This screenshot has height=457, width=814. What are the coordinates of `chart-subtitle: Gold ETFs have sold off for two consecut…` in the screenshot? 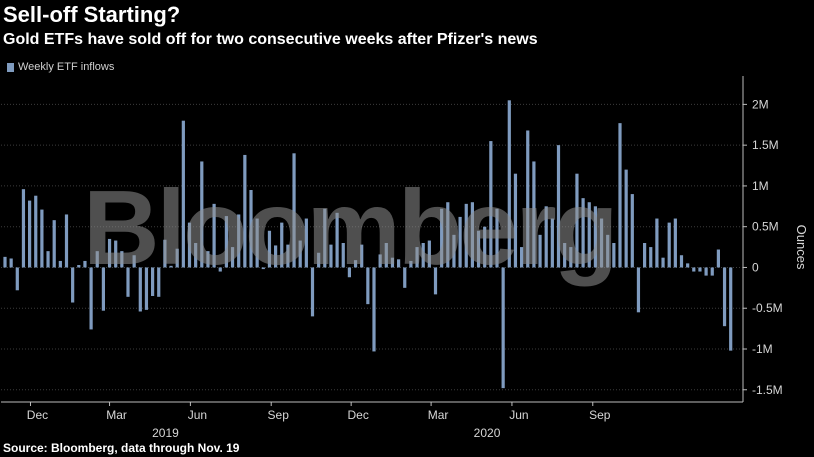 It's located at (270, 39).